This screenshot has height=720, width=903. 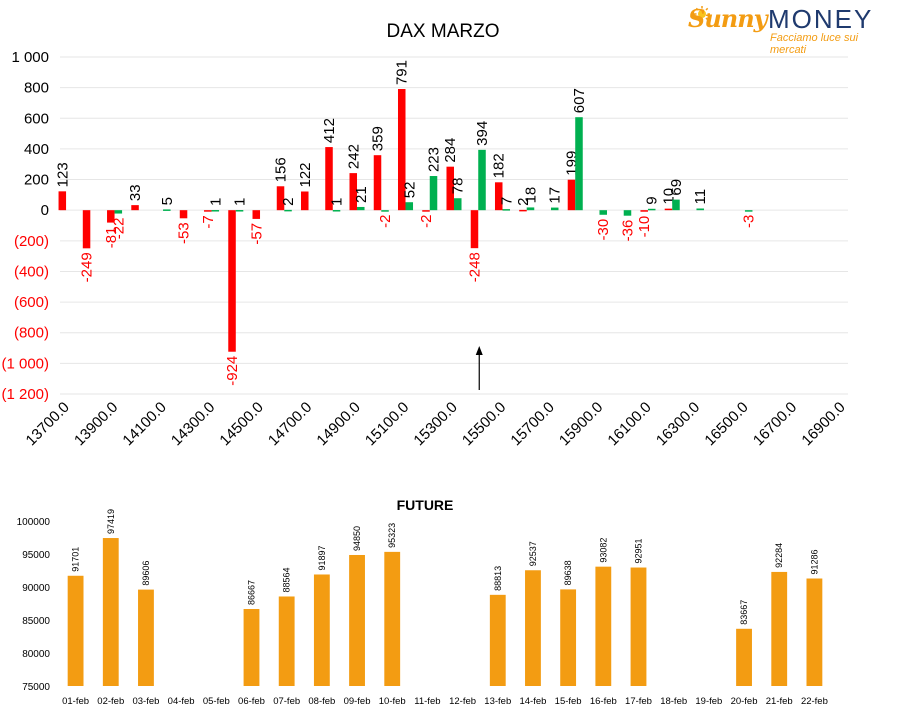 What do you see at coordinates (75, 701) in the screenshot?
I see `x-tick-label: 01-feb` at bounding box center [75, 701].